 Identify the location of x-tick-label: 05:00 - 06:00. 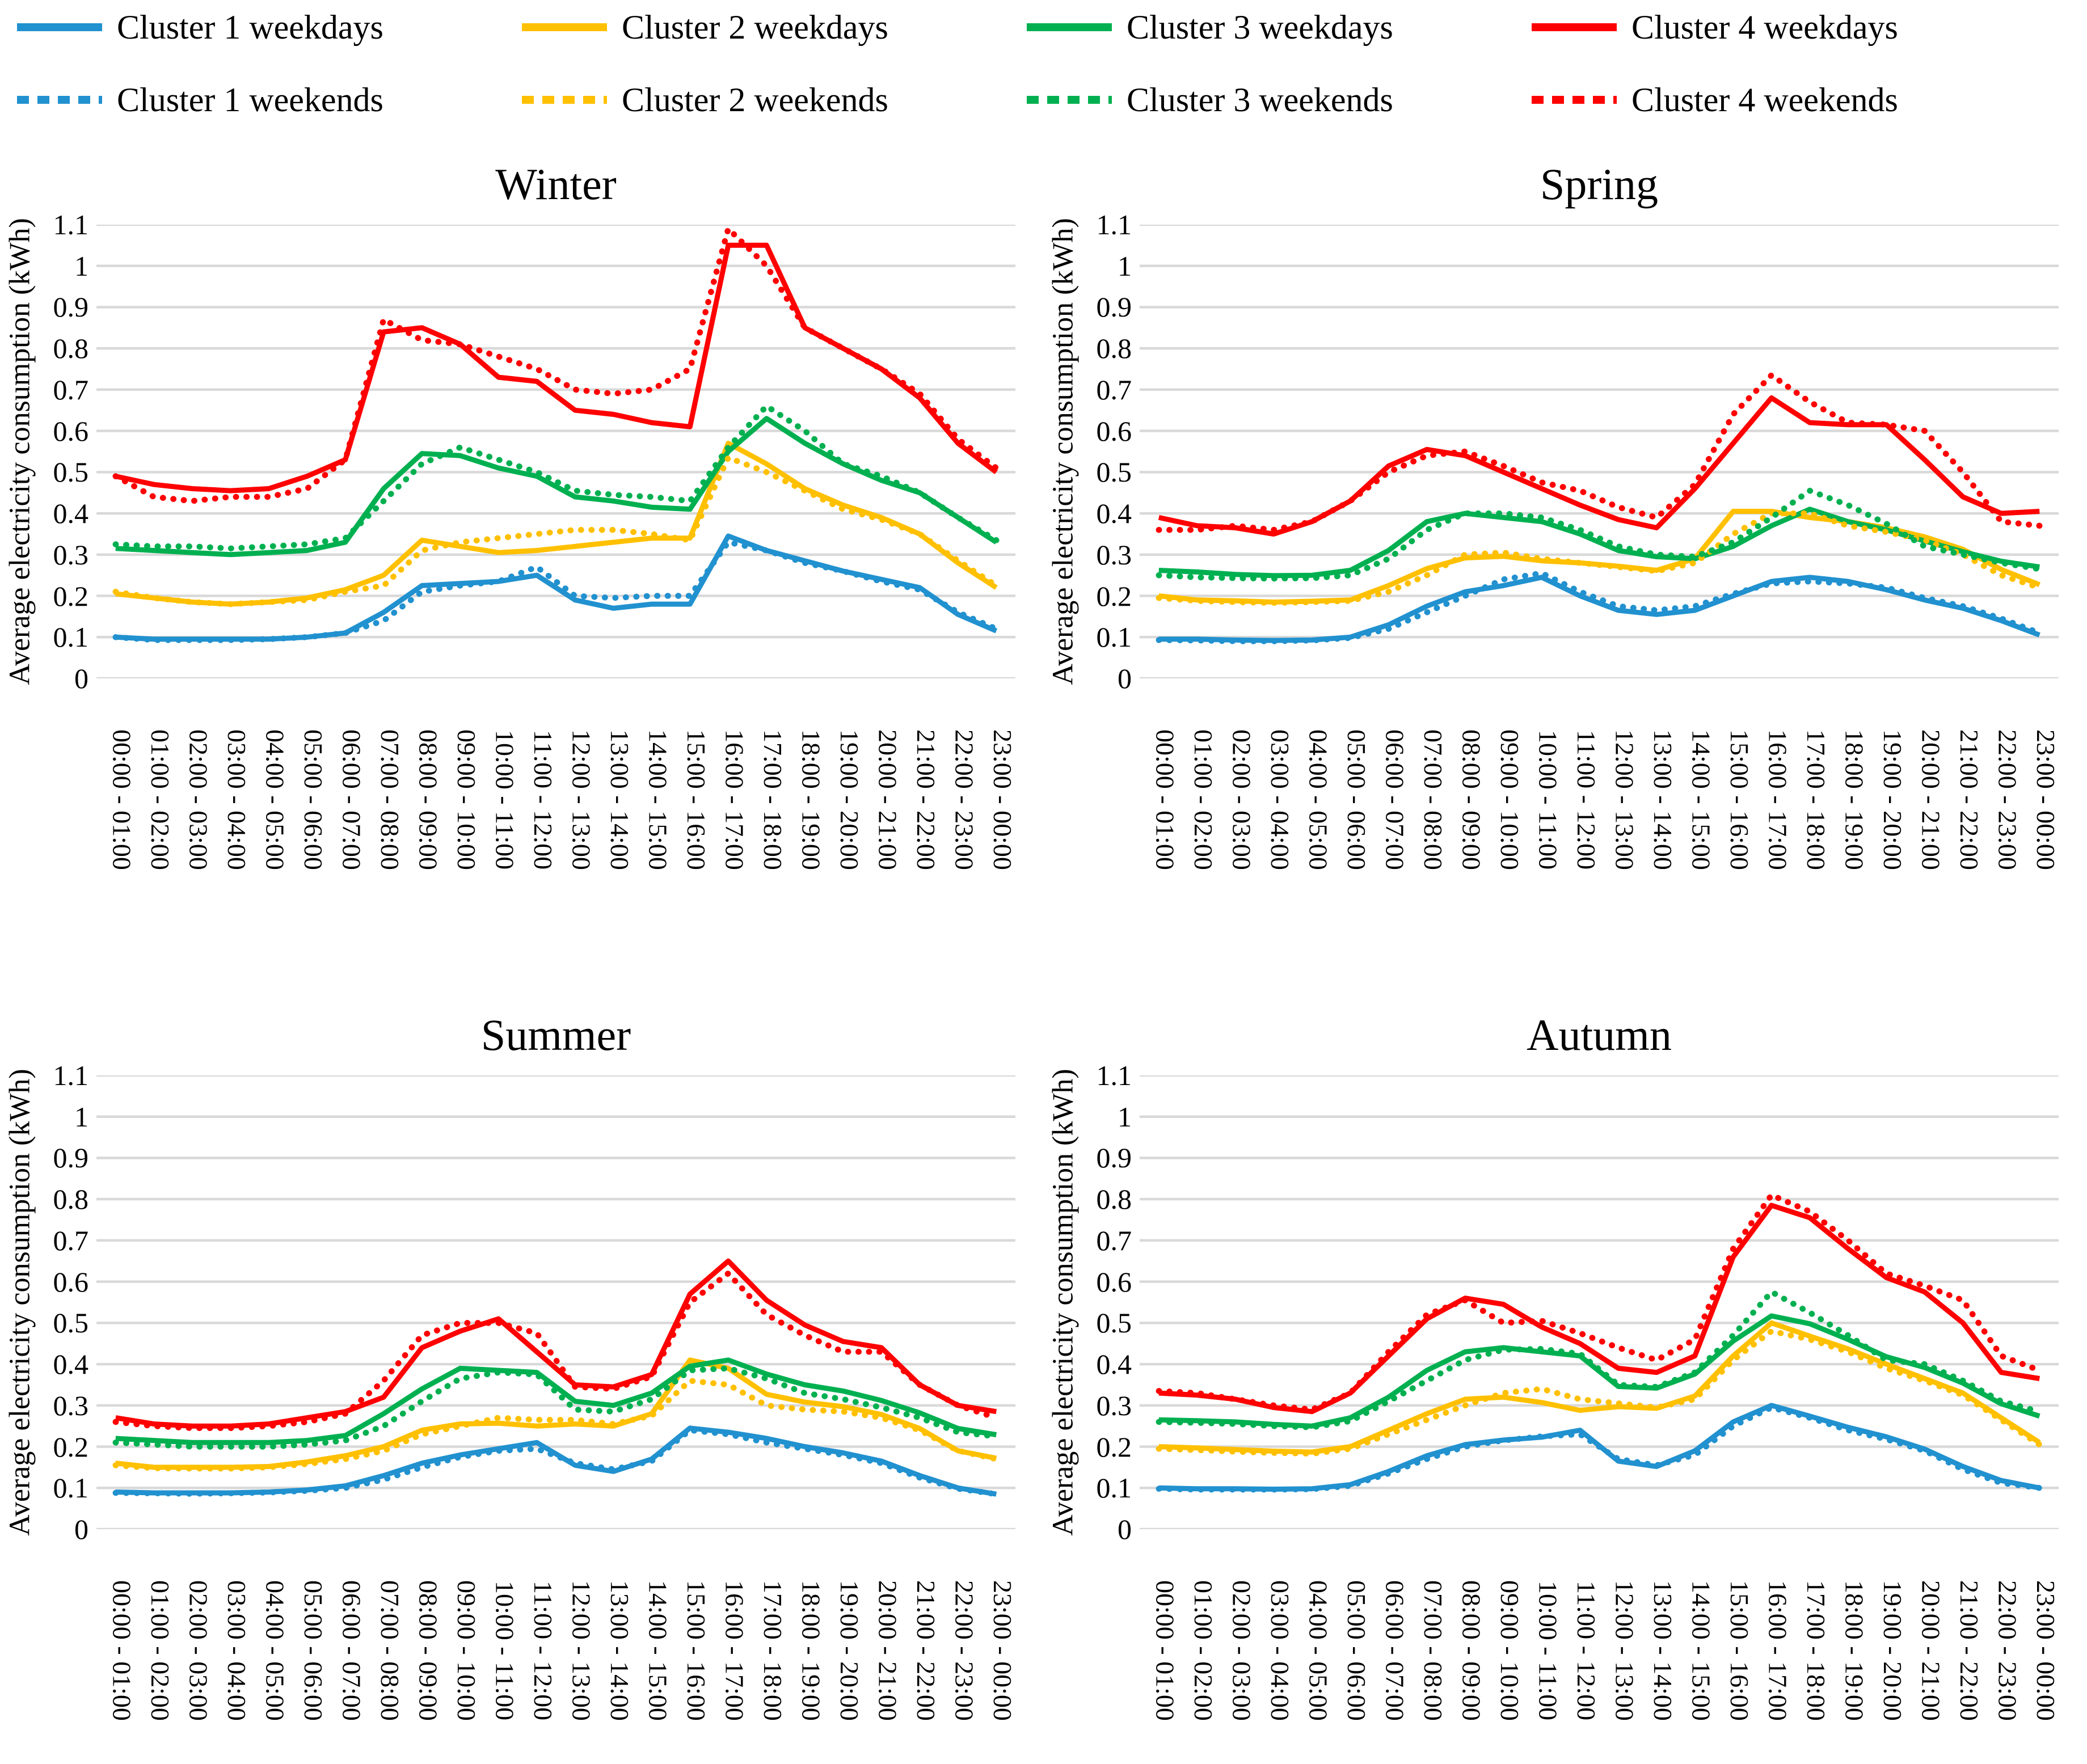
(313, 1650).